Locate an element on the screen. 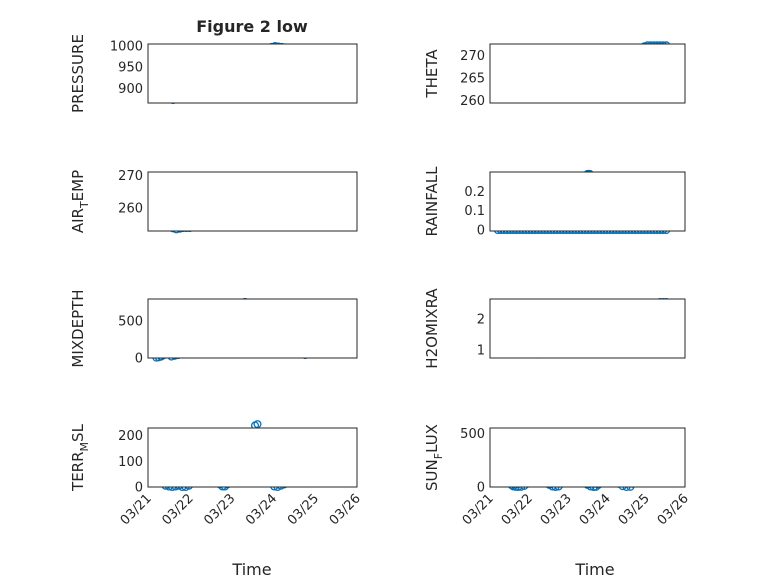 Image resolution: width=778 pixels, height=583 pixels. y-tick-label: 950 is located at coordinates (130, 68).